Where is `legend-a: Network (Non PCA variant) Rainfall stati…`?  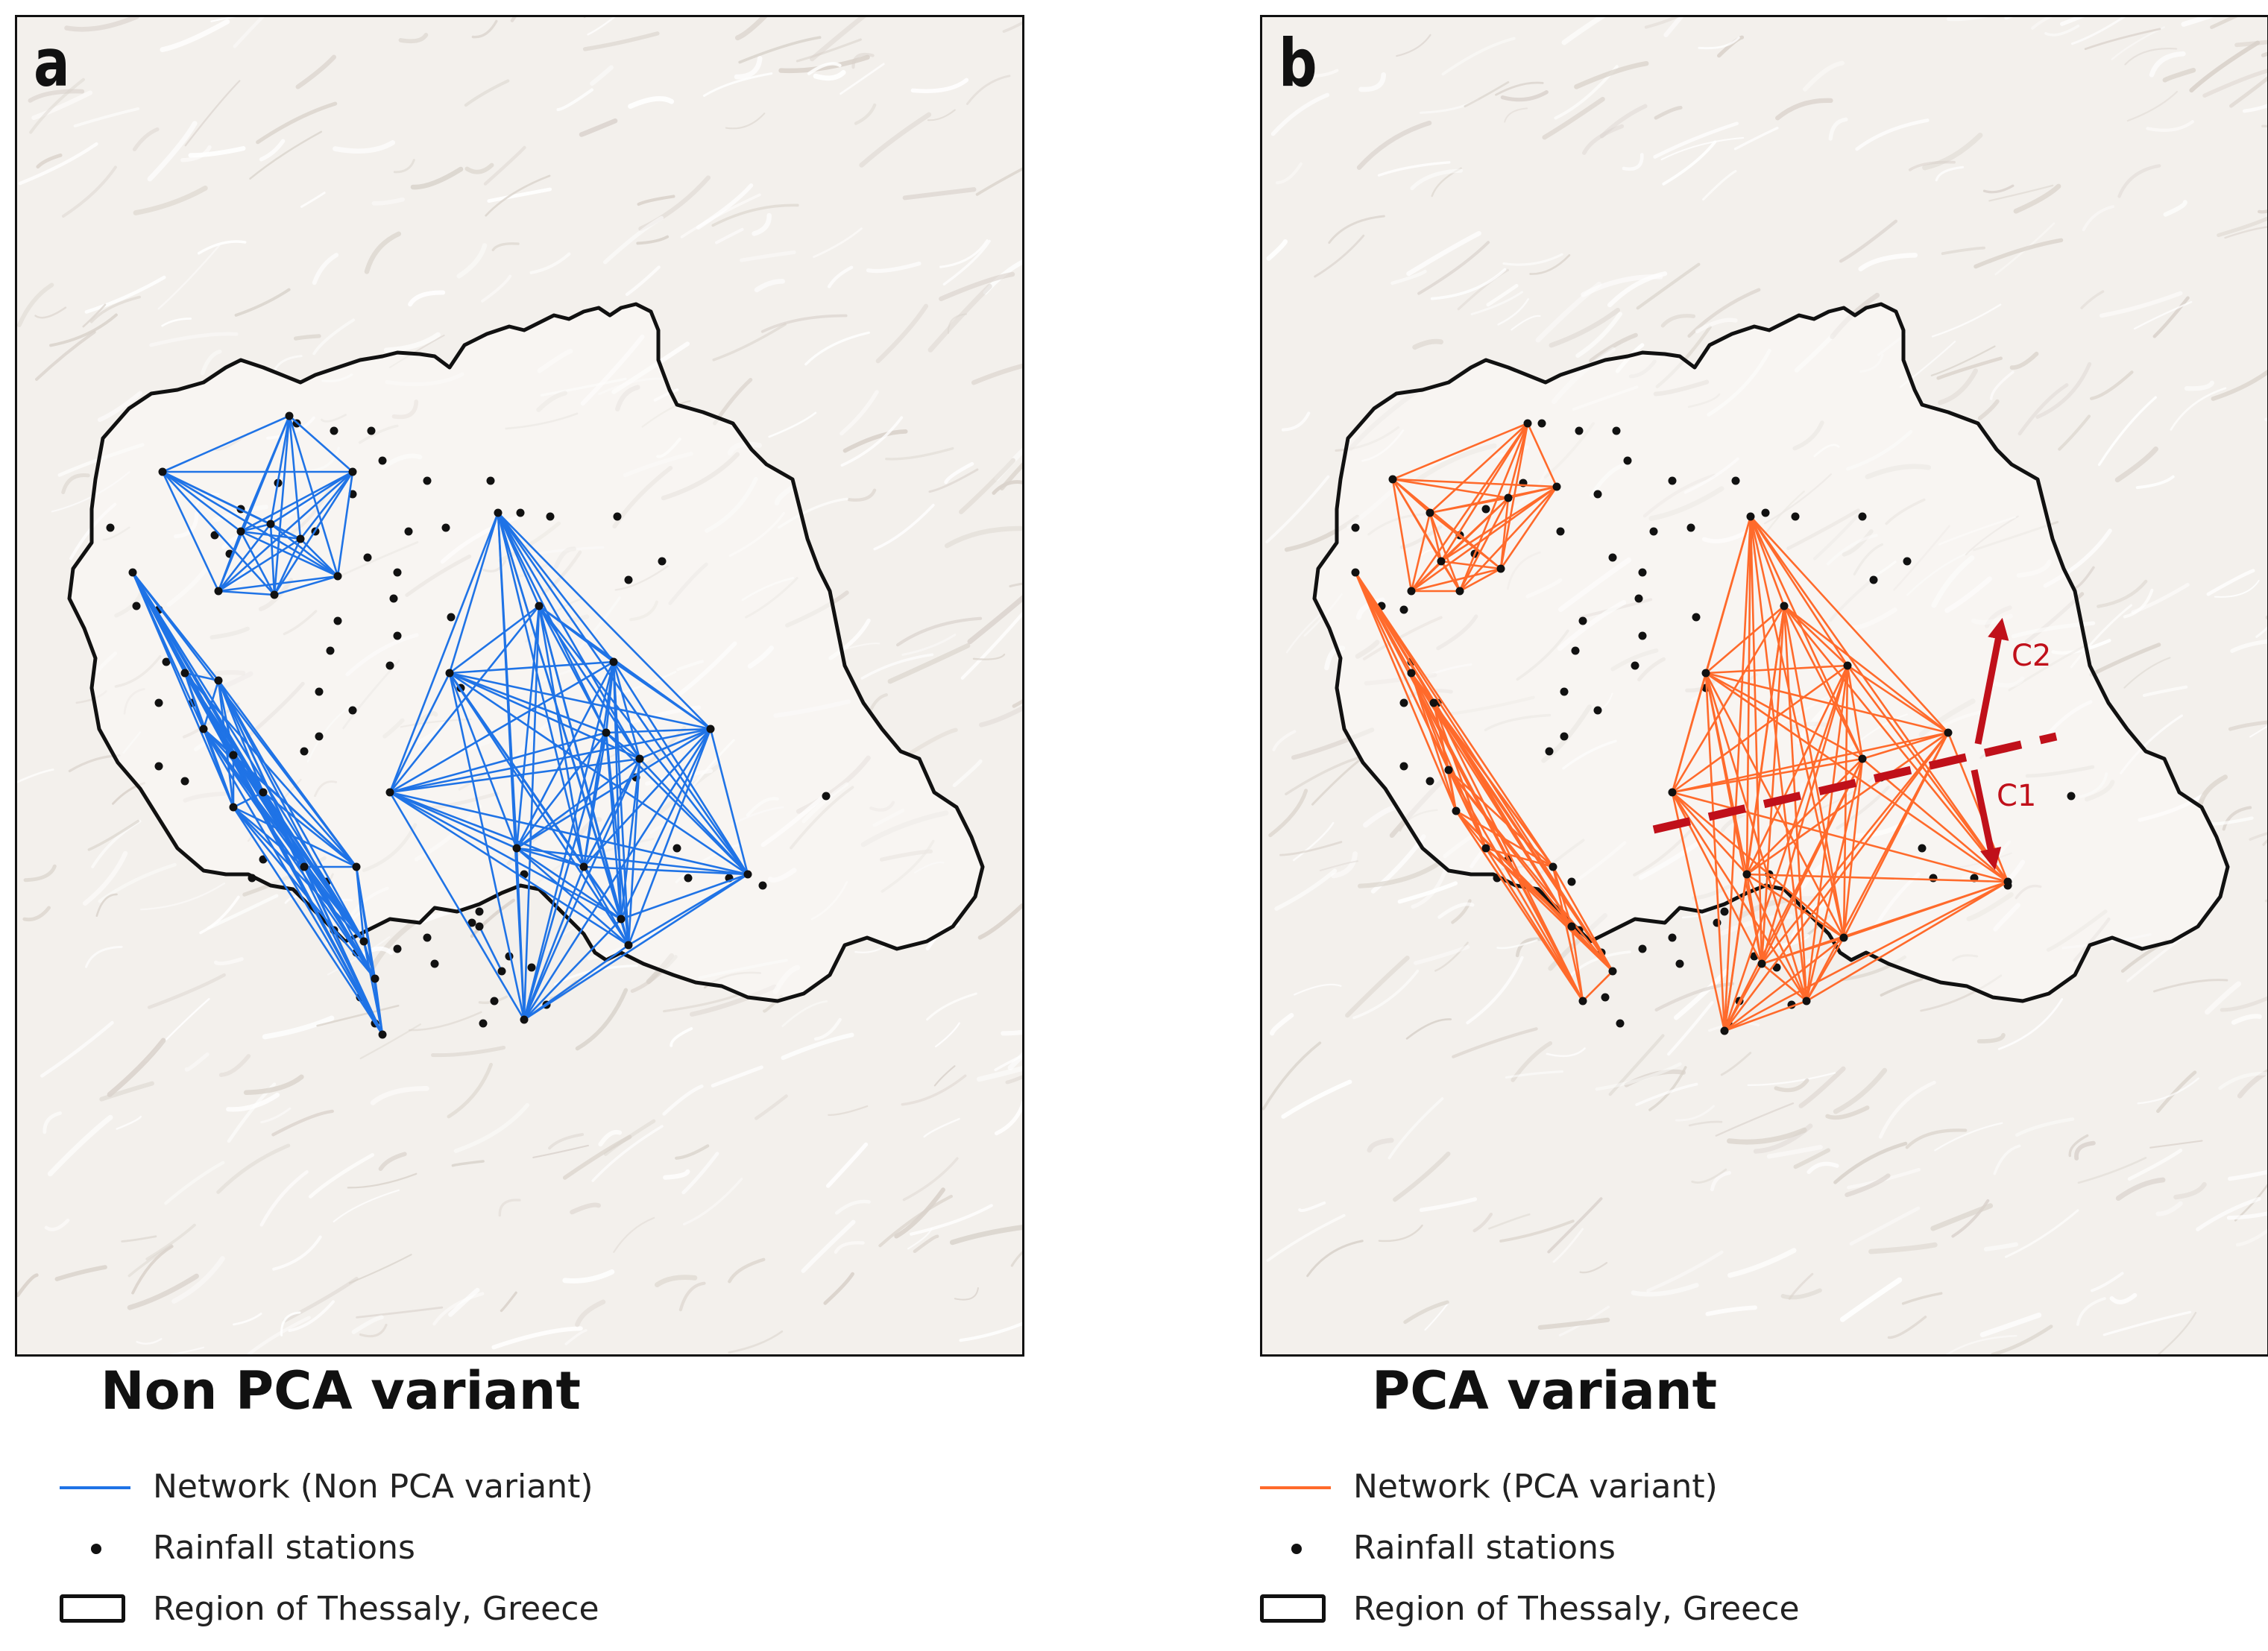
legend-a: Network (Non PCA variant) Rainfall stati… is located at coordinates (391, 1554).